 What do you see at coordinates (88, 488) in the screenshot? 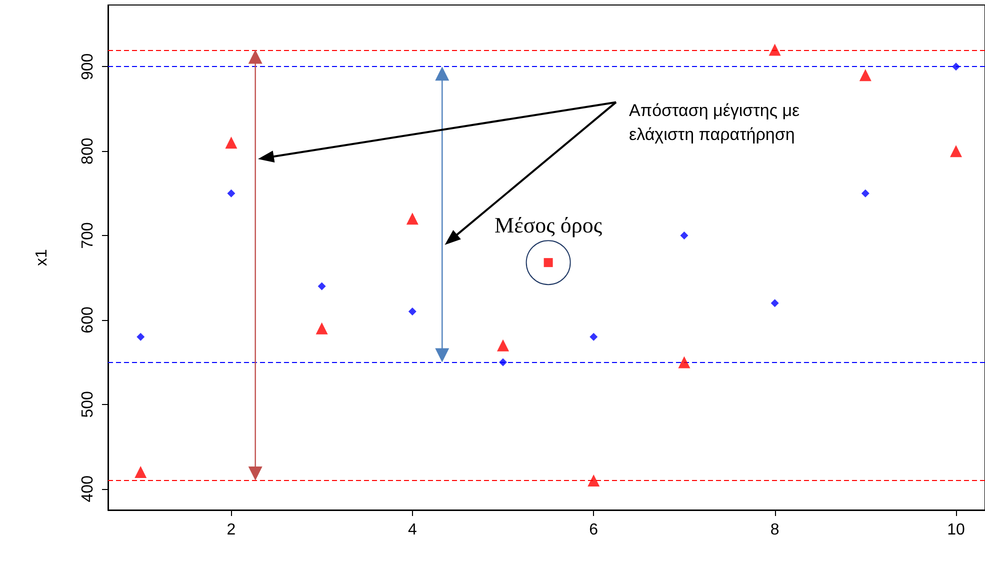
I see `y-tick-label: 400` at bounding box center [88, 488].